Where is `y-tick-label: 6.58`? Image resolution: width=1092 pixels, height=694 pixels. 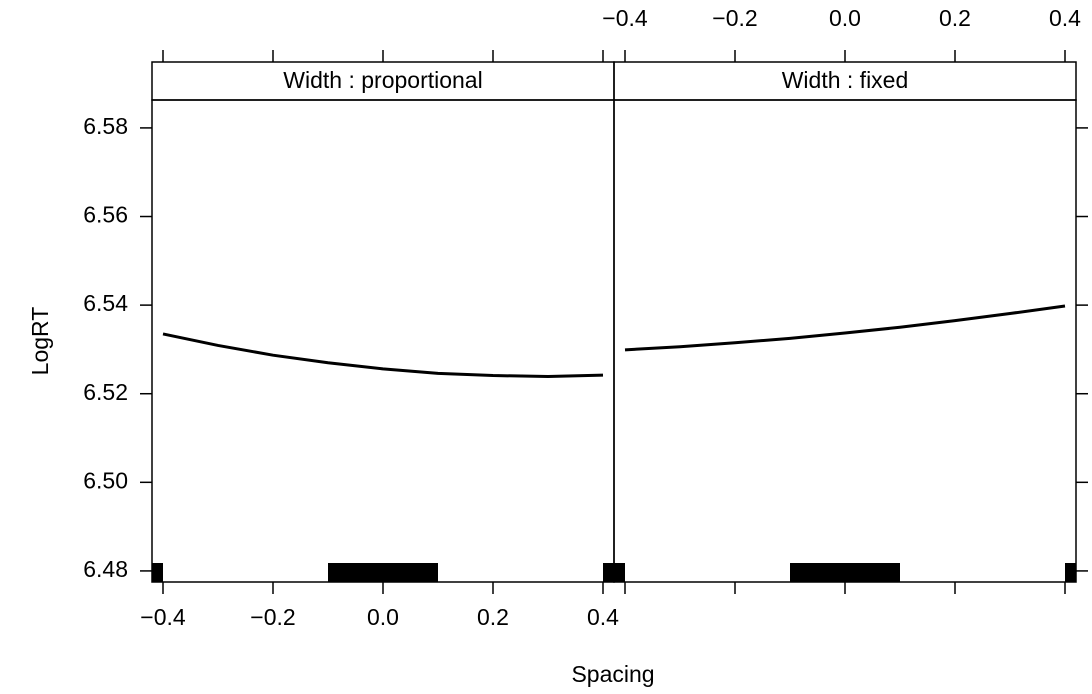 y-tick-label: 6.58 is located at coordinates (105, 126).